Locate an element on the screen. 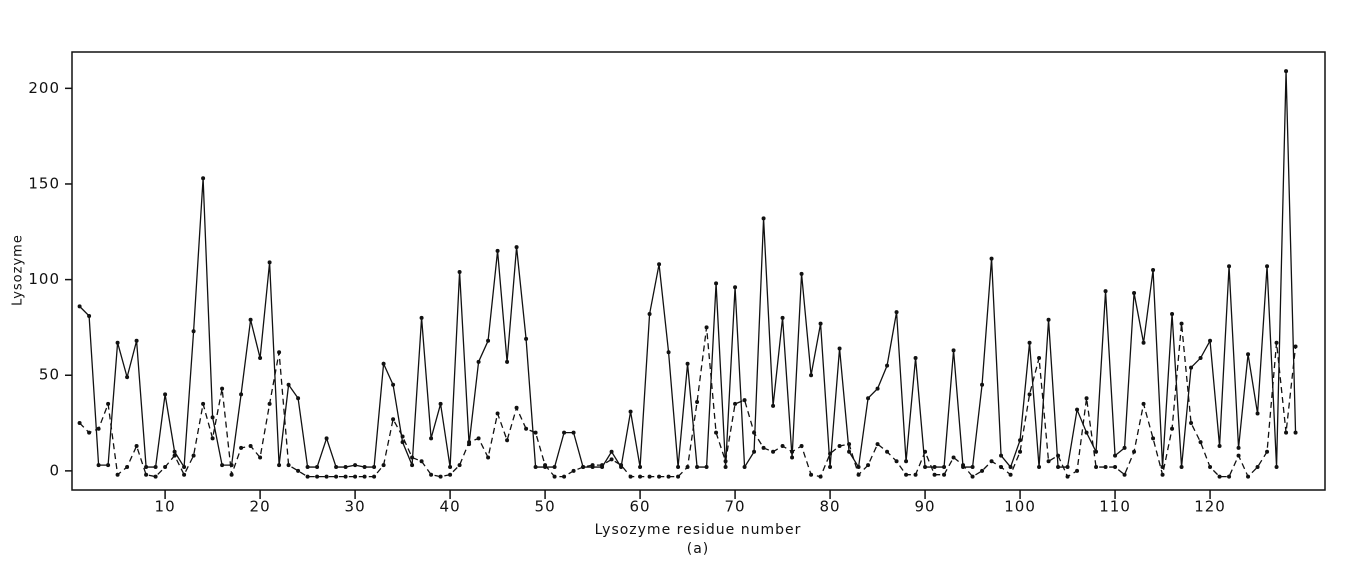 Image resolution: width=1368 pixels, height=570 pixels. x-tick-label: 90 is located at coordinates (925, 507).